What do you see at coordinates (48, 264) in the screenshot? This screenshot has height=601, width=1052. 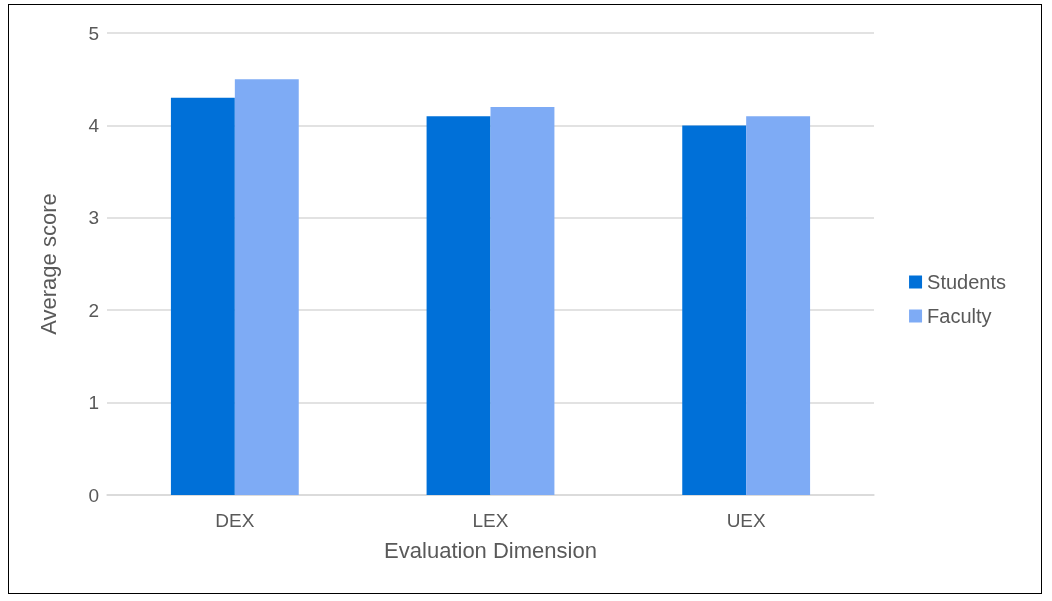 I see `y-axis-title: Average score` at bounding box center [48, 264].